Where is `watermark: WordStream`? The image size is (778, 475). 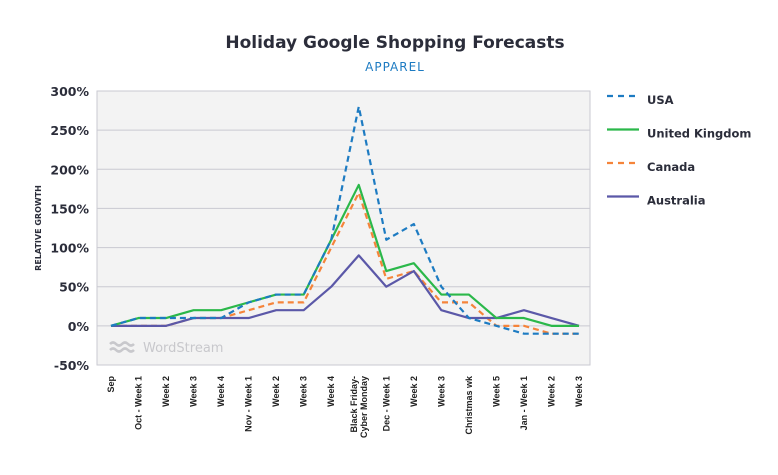 watermark: WordStream is located at coordinates (183, 348).